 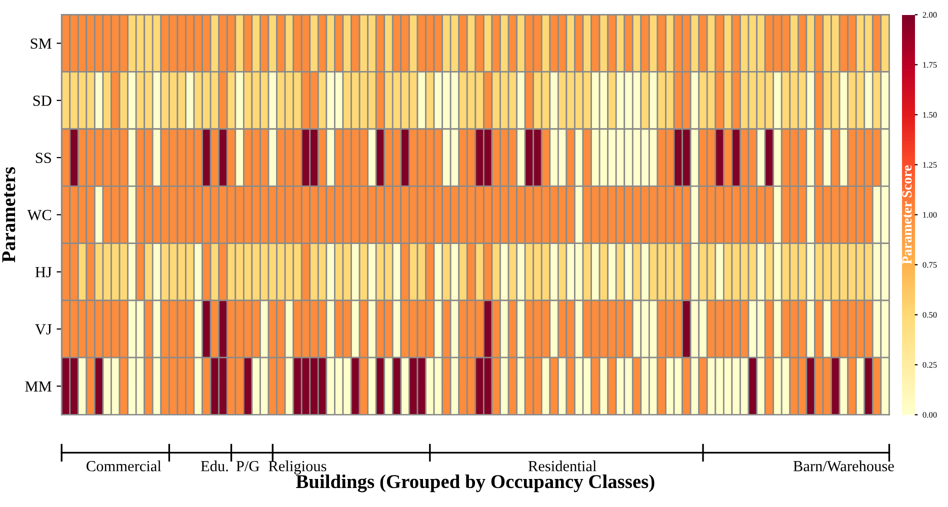 What do you see at coordinates (43, 272) in the screenshot?
I see `y-tick-label: HJ` at bounding box center [43, 272].